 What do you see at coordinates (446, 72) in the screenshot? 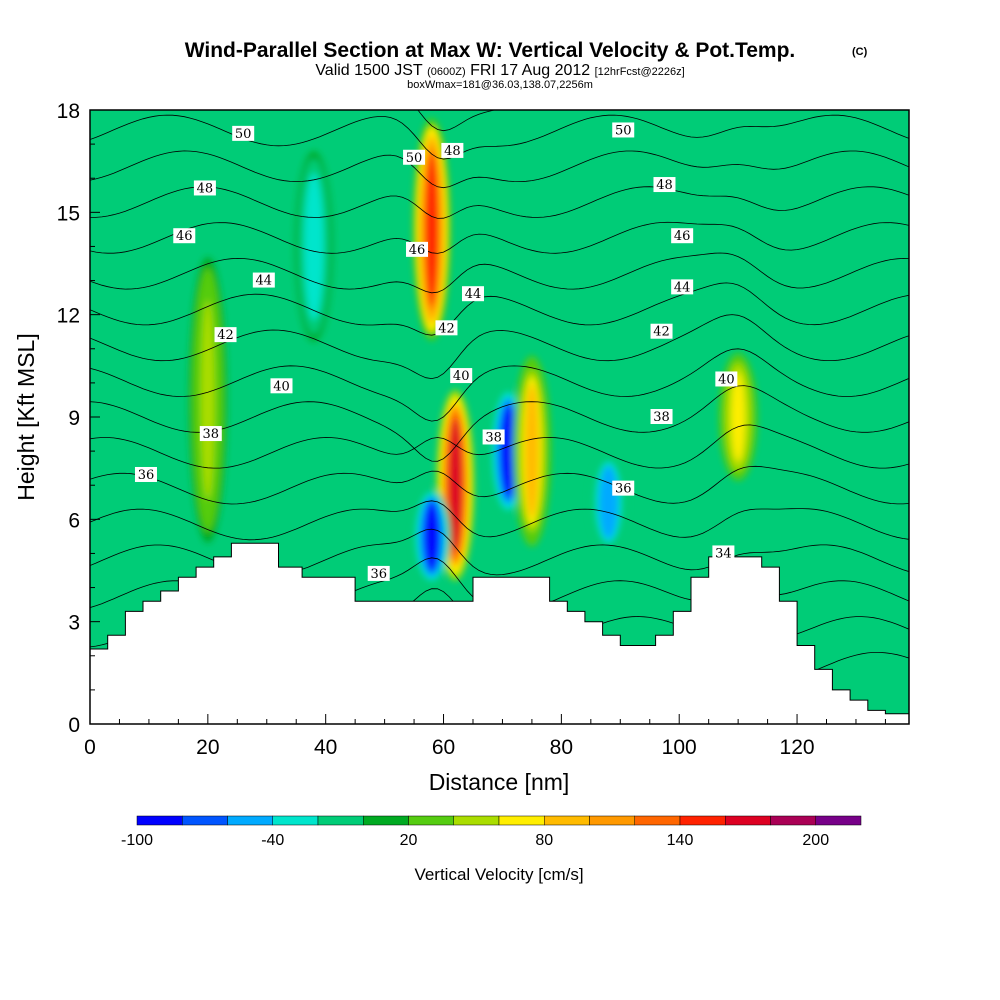
I see `subtitle-utc: (0600Z)` at bounding box center [446, 72].